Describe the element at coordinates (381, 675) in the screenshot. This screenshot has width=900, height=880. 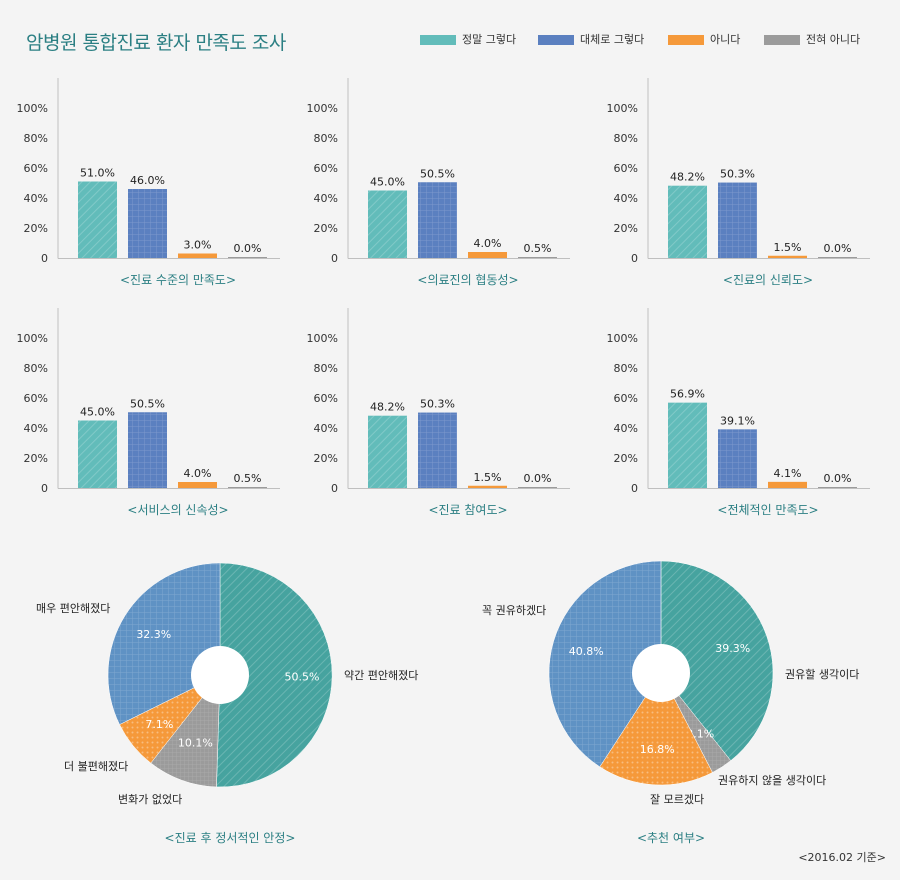
I see `pie-slice-label: 약간 편안해졌다` at that location.